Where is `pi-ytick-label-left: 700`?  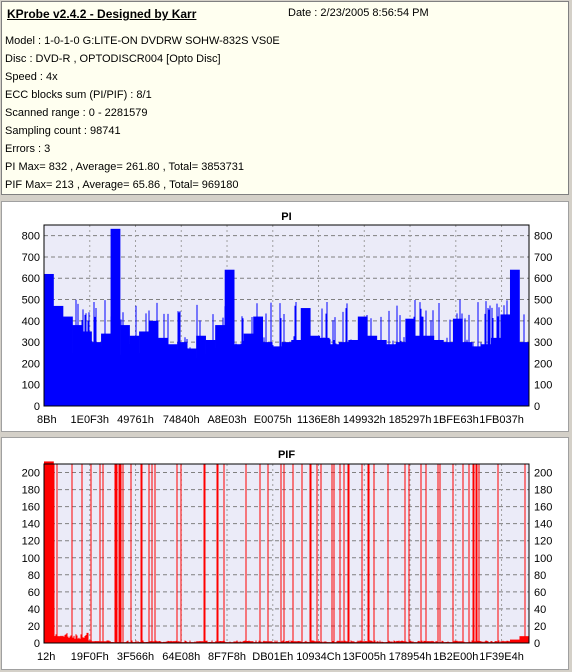
pi-ytick-label-left: 700 is located at coordinates (31, 258).